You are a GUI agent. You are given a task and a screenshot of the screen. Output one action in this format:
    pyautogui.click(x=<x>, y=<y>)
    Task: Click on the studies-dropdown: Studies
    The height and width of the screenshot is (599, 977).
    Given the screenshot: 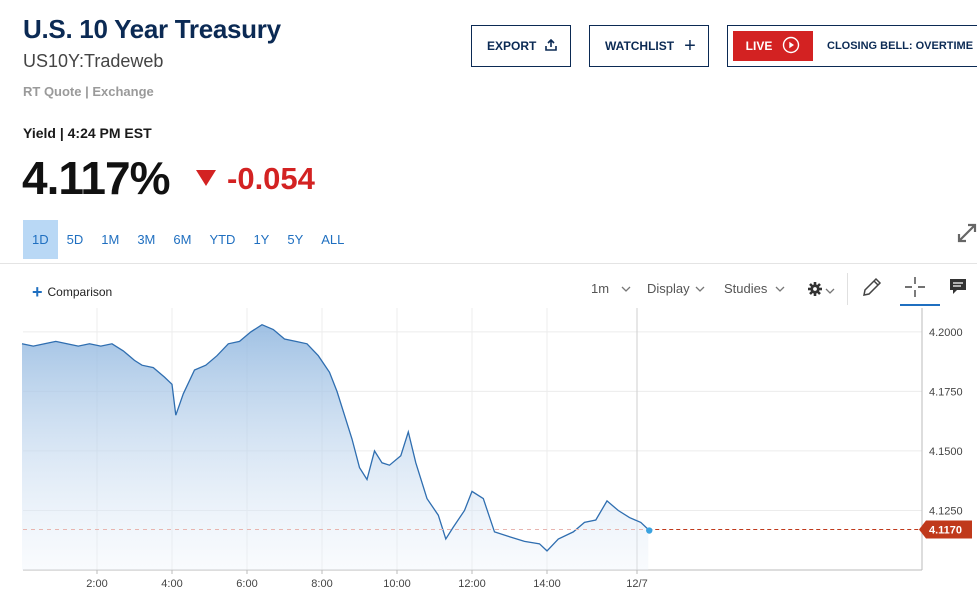 What is the action you would take?
    pyautogui.click(x=754, y=288)
    